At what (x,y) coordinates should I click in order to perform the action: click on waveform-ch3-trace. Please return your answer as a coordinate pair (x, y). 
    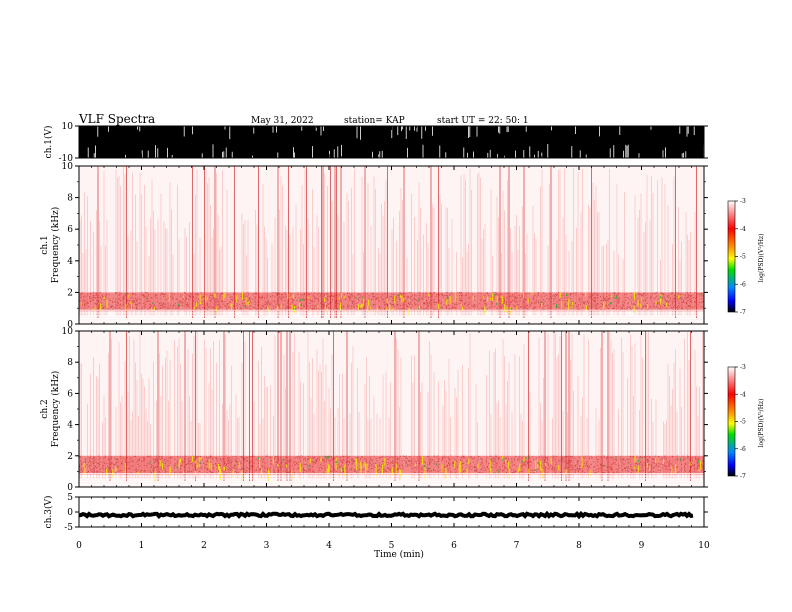
    Looking at the image, I should click on (386, 515).